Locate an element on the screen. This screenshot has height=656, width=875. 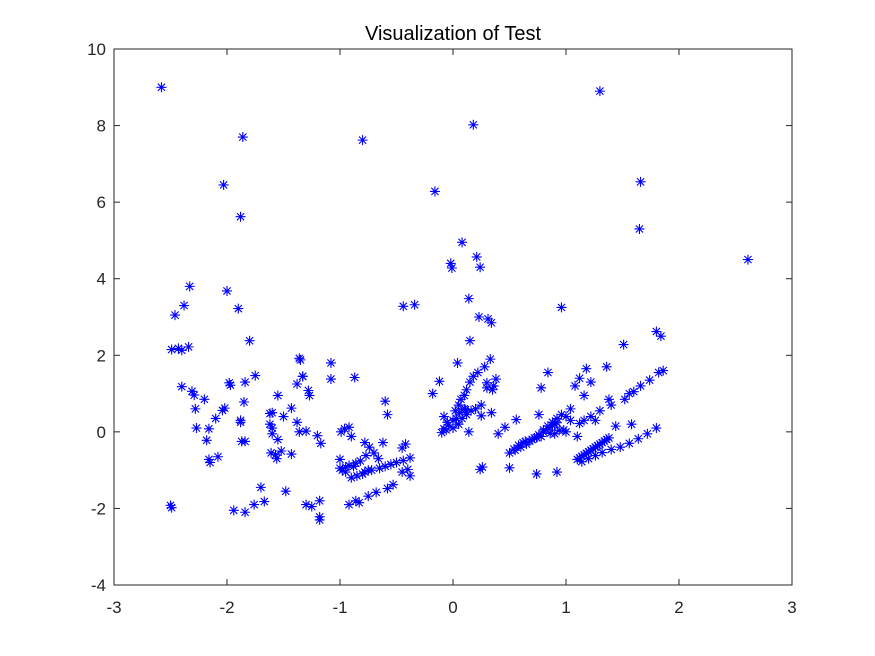
chart-title: Visualization of Test is located at coordinates (453, 34).